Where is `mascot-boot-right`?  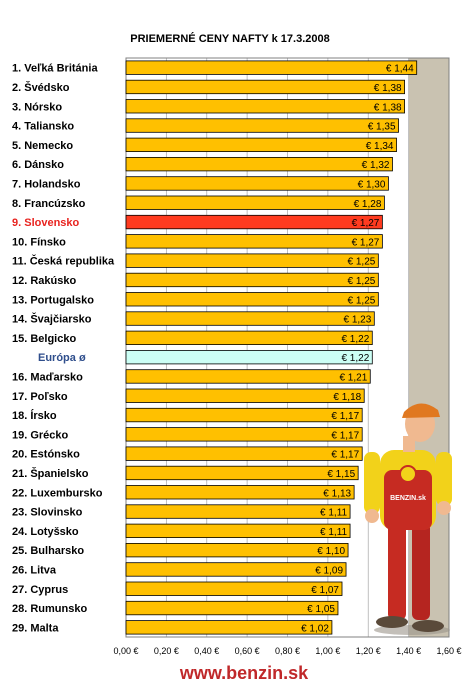
mascot-boot-right is located at coordinates (428, 626).